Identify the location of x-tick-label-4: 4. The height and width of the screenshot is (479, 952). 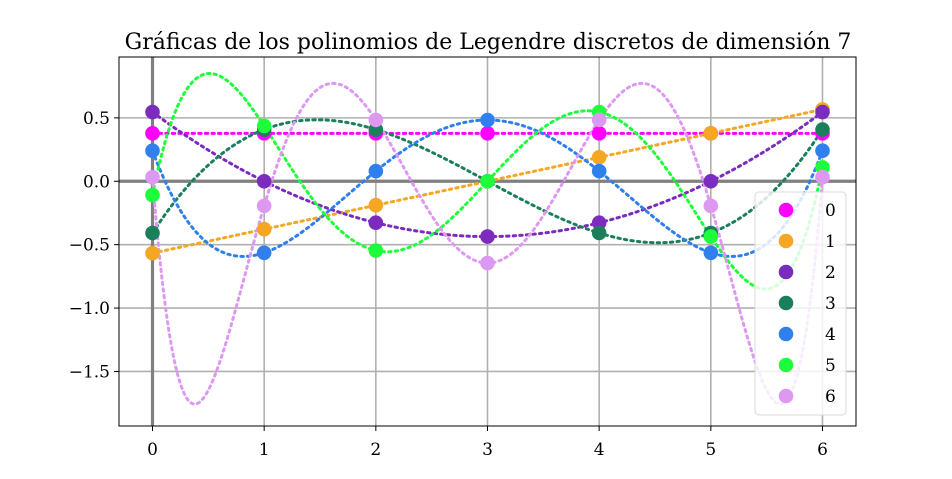
(599, 450).